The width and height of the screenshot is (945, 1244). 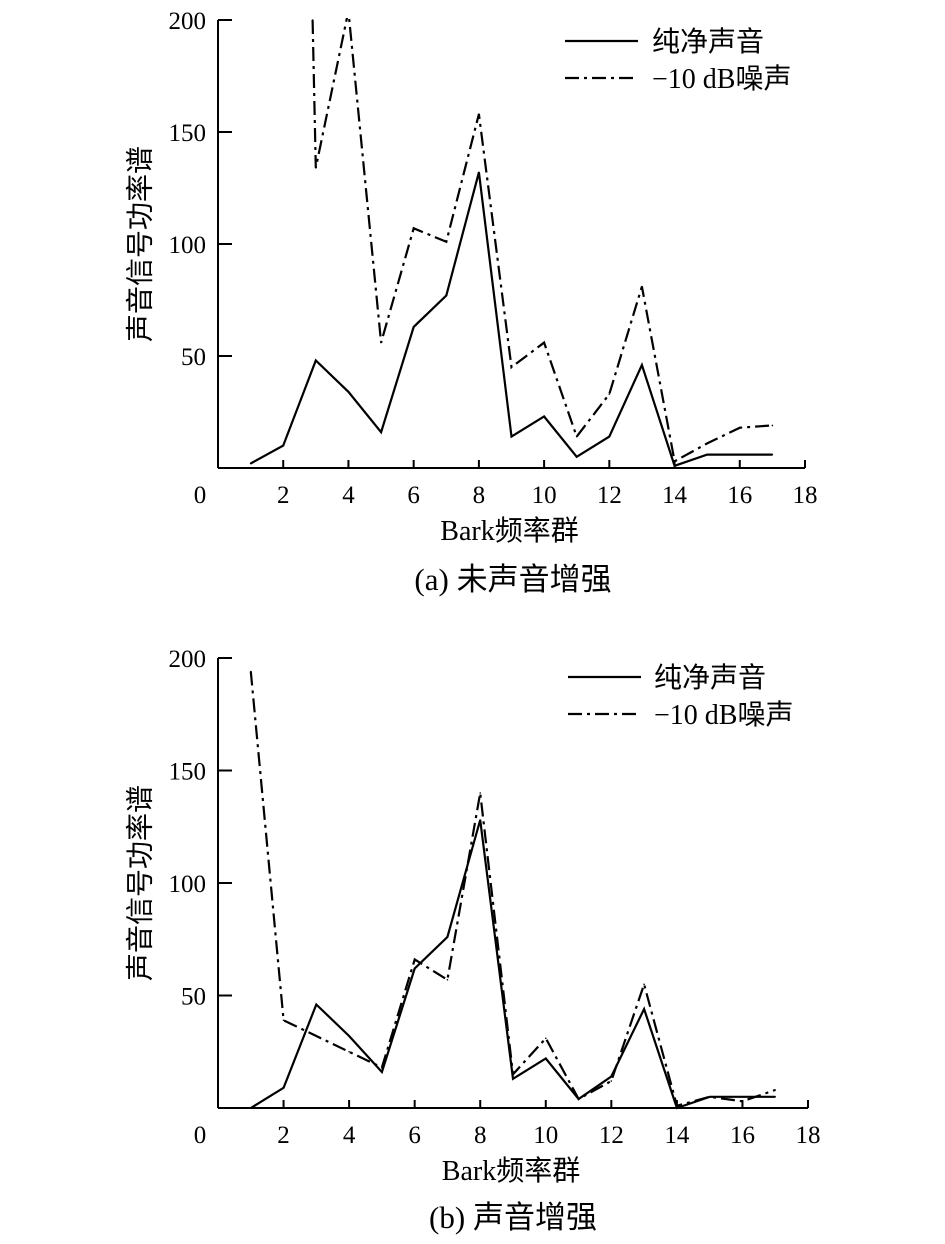 I want to click on x-tick-label: 4, so click(x=349, y=1135).